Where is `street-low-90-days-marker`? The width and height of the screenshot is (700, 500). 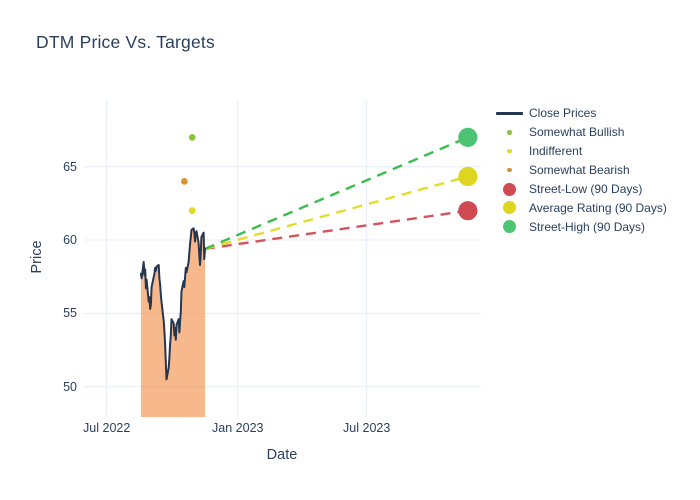
street-low-90-days-marker is located at coordinates (468, 211).